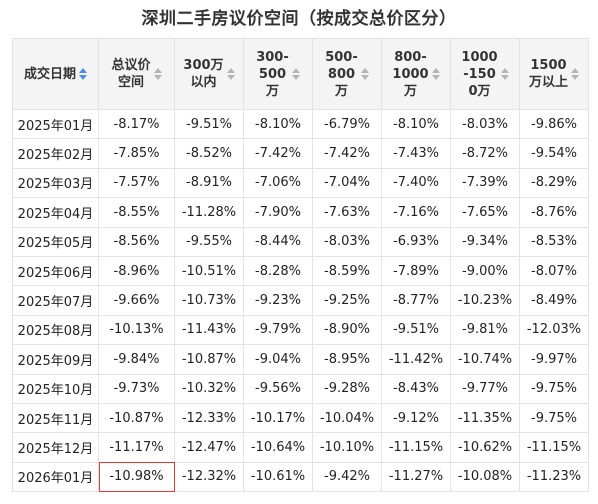  Describe the element at coordinates (416, 330) in the screenshot. I see `table-cell: -9.51%` at that location.